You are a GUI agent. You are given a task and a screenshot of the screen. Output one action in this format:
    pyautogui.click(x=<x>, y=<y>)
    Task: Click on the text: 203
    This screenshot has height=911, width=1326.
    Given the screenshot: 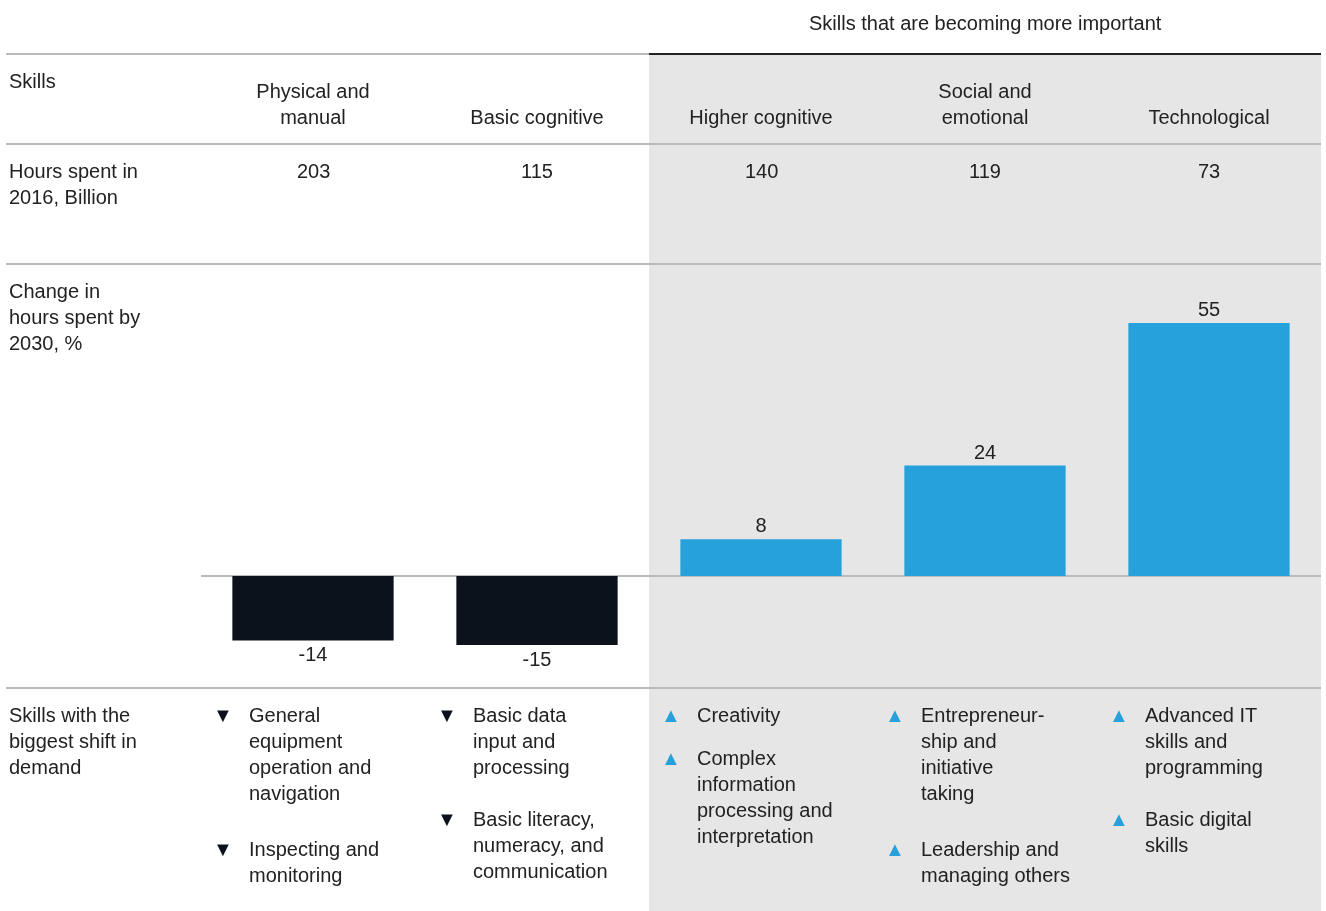 What is the action you would take?
    pyautogui.click(x=314, y=171)
    